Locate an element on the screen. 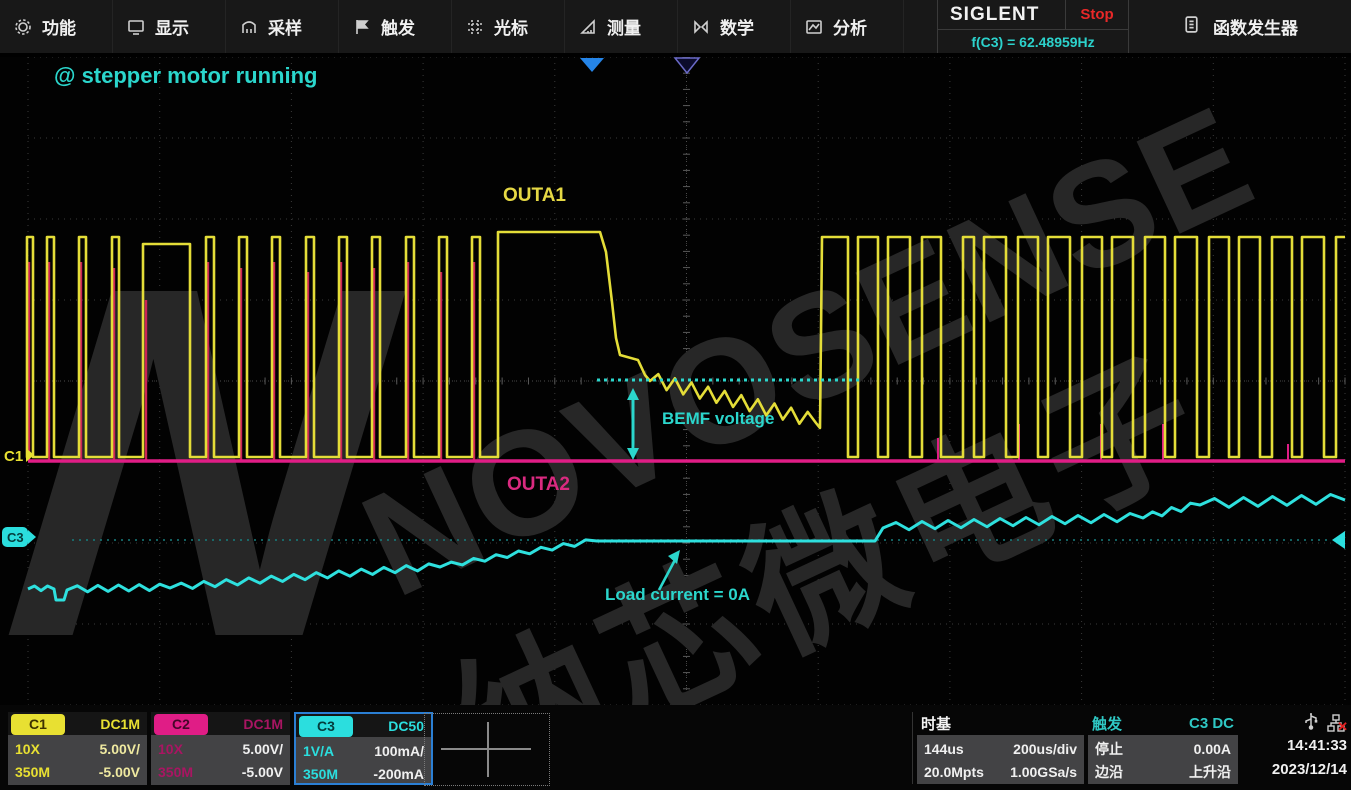 The height and width of the screenshot is (790, 1351). flag-icon is located at coordinates (362, 27).